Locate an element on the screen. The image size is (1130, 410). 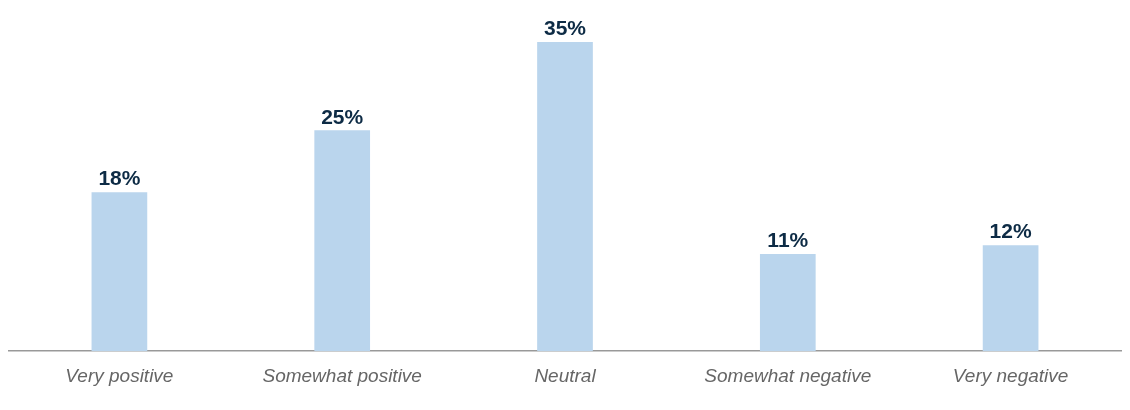
x-tick-label: Very positive is located at coordinates (119, 375).